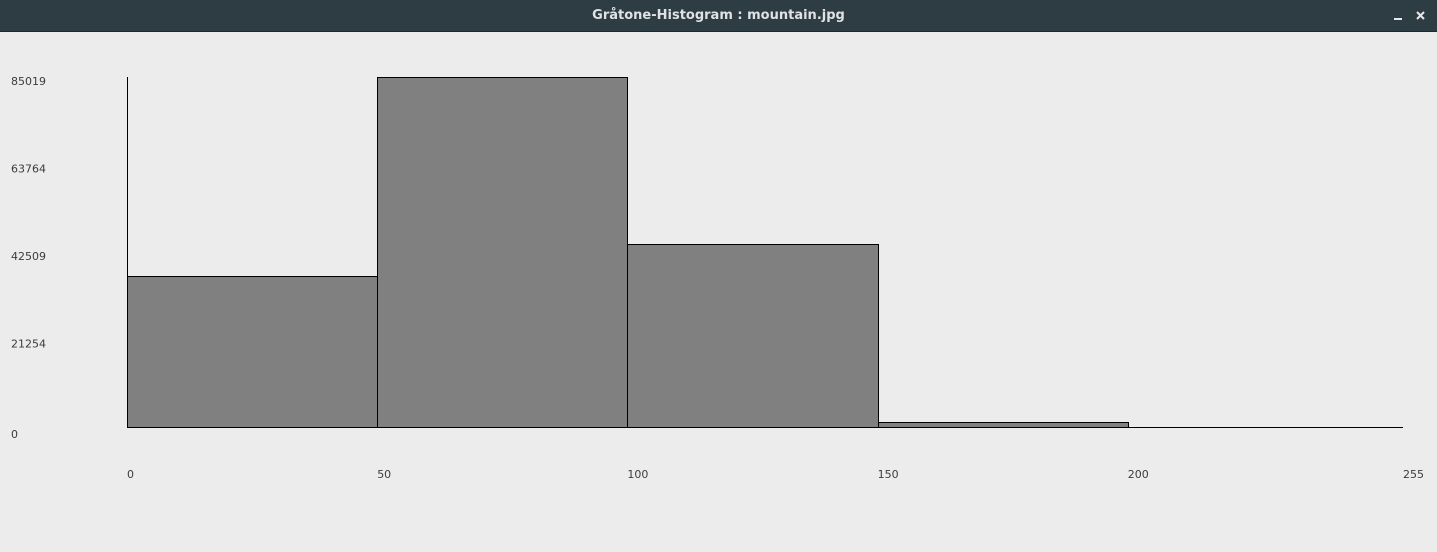 The image size is (1437, 552). I want to click on y-tick-label: 21254, so click(28, 344).